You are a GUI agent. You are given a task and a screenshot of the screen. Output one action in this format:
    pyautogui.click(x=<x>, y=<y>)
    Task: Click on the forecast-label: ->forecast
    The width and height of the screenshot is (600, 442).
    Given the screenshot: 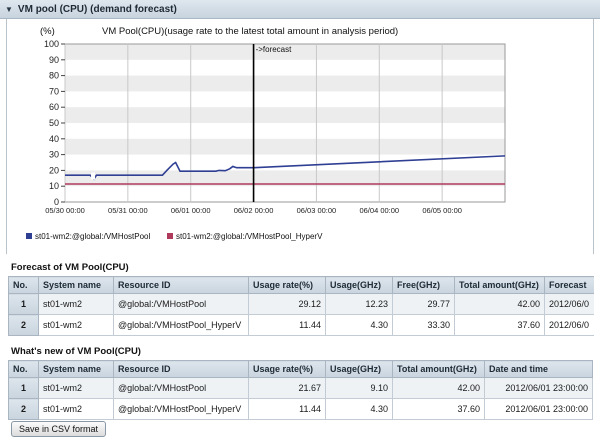 What is the action you would take?
    pyautogui.click(x=274, y=49)
    